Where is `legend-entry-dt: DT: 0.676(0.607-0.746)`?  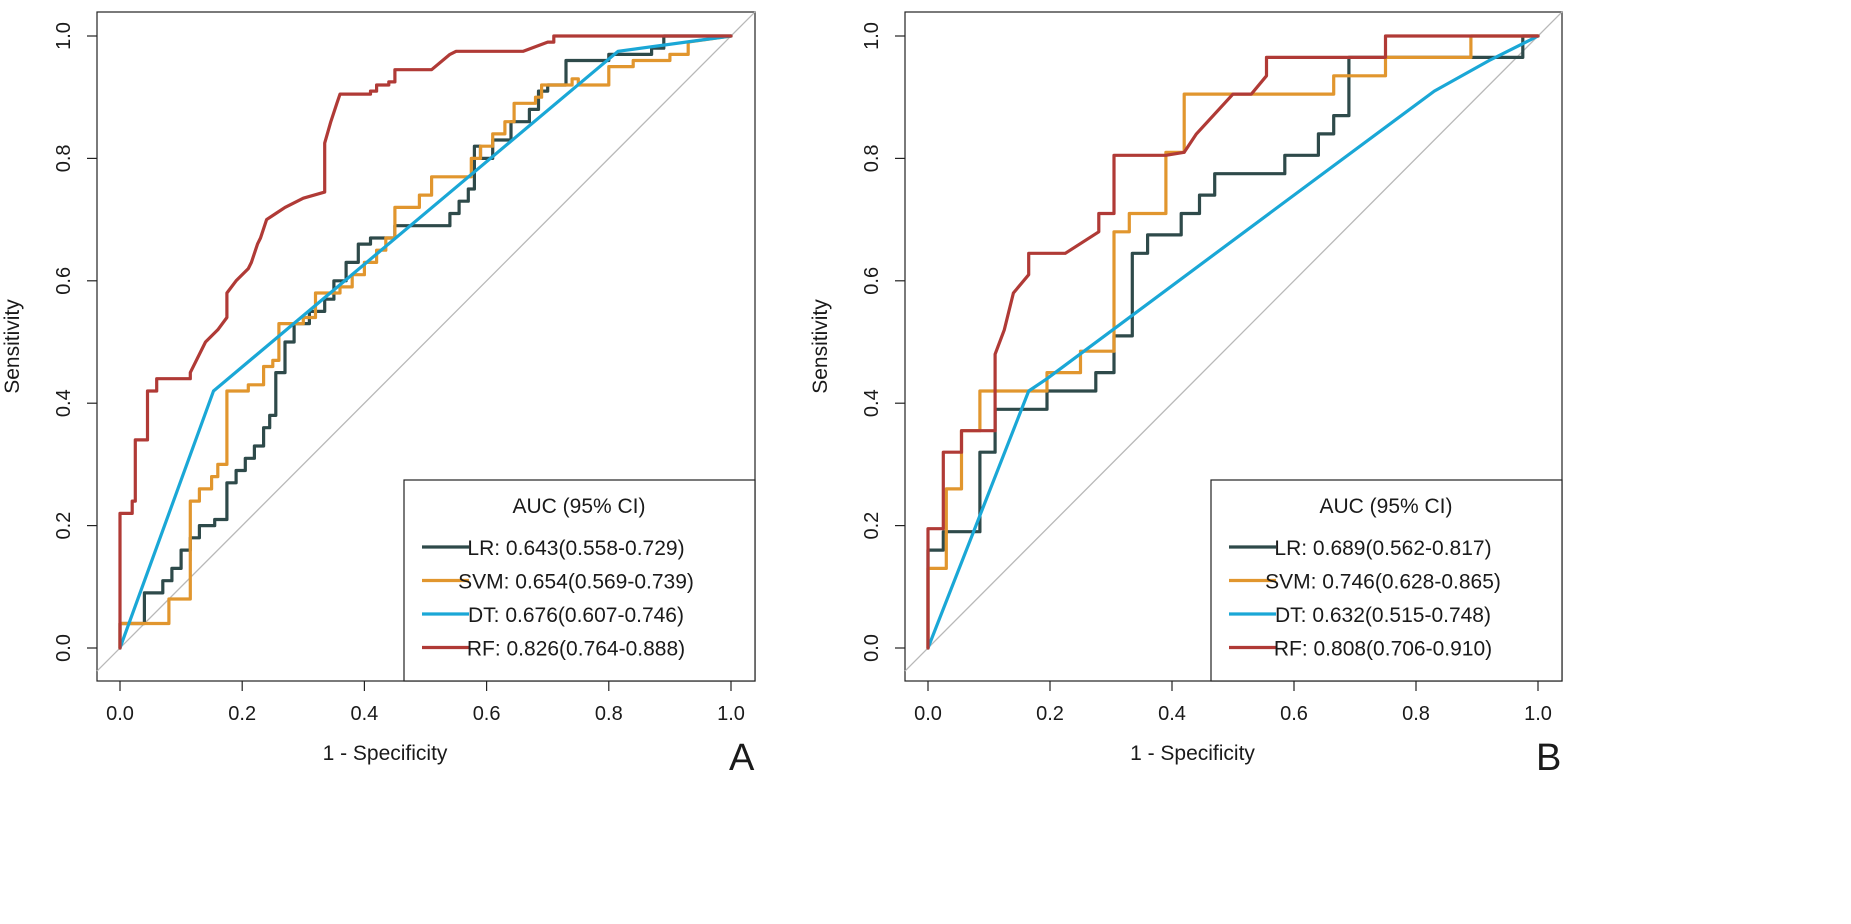
legend-entry-dt: DT: 0.676(0.607-0.746) is located at coordinates (576, 615).